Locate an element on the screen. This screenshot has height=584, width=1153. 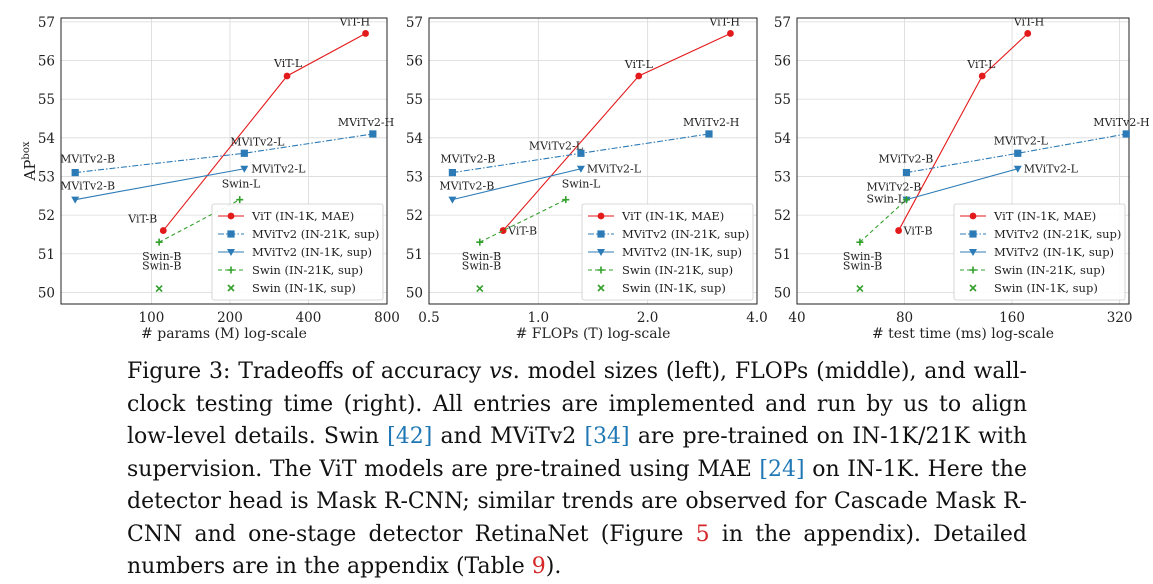
series-3: MViTv2-B MViTv2-L is located at coordinates (183, 183).